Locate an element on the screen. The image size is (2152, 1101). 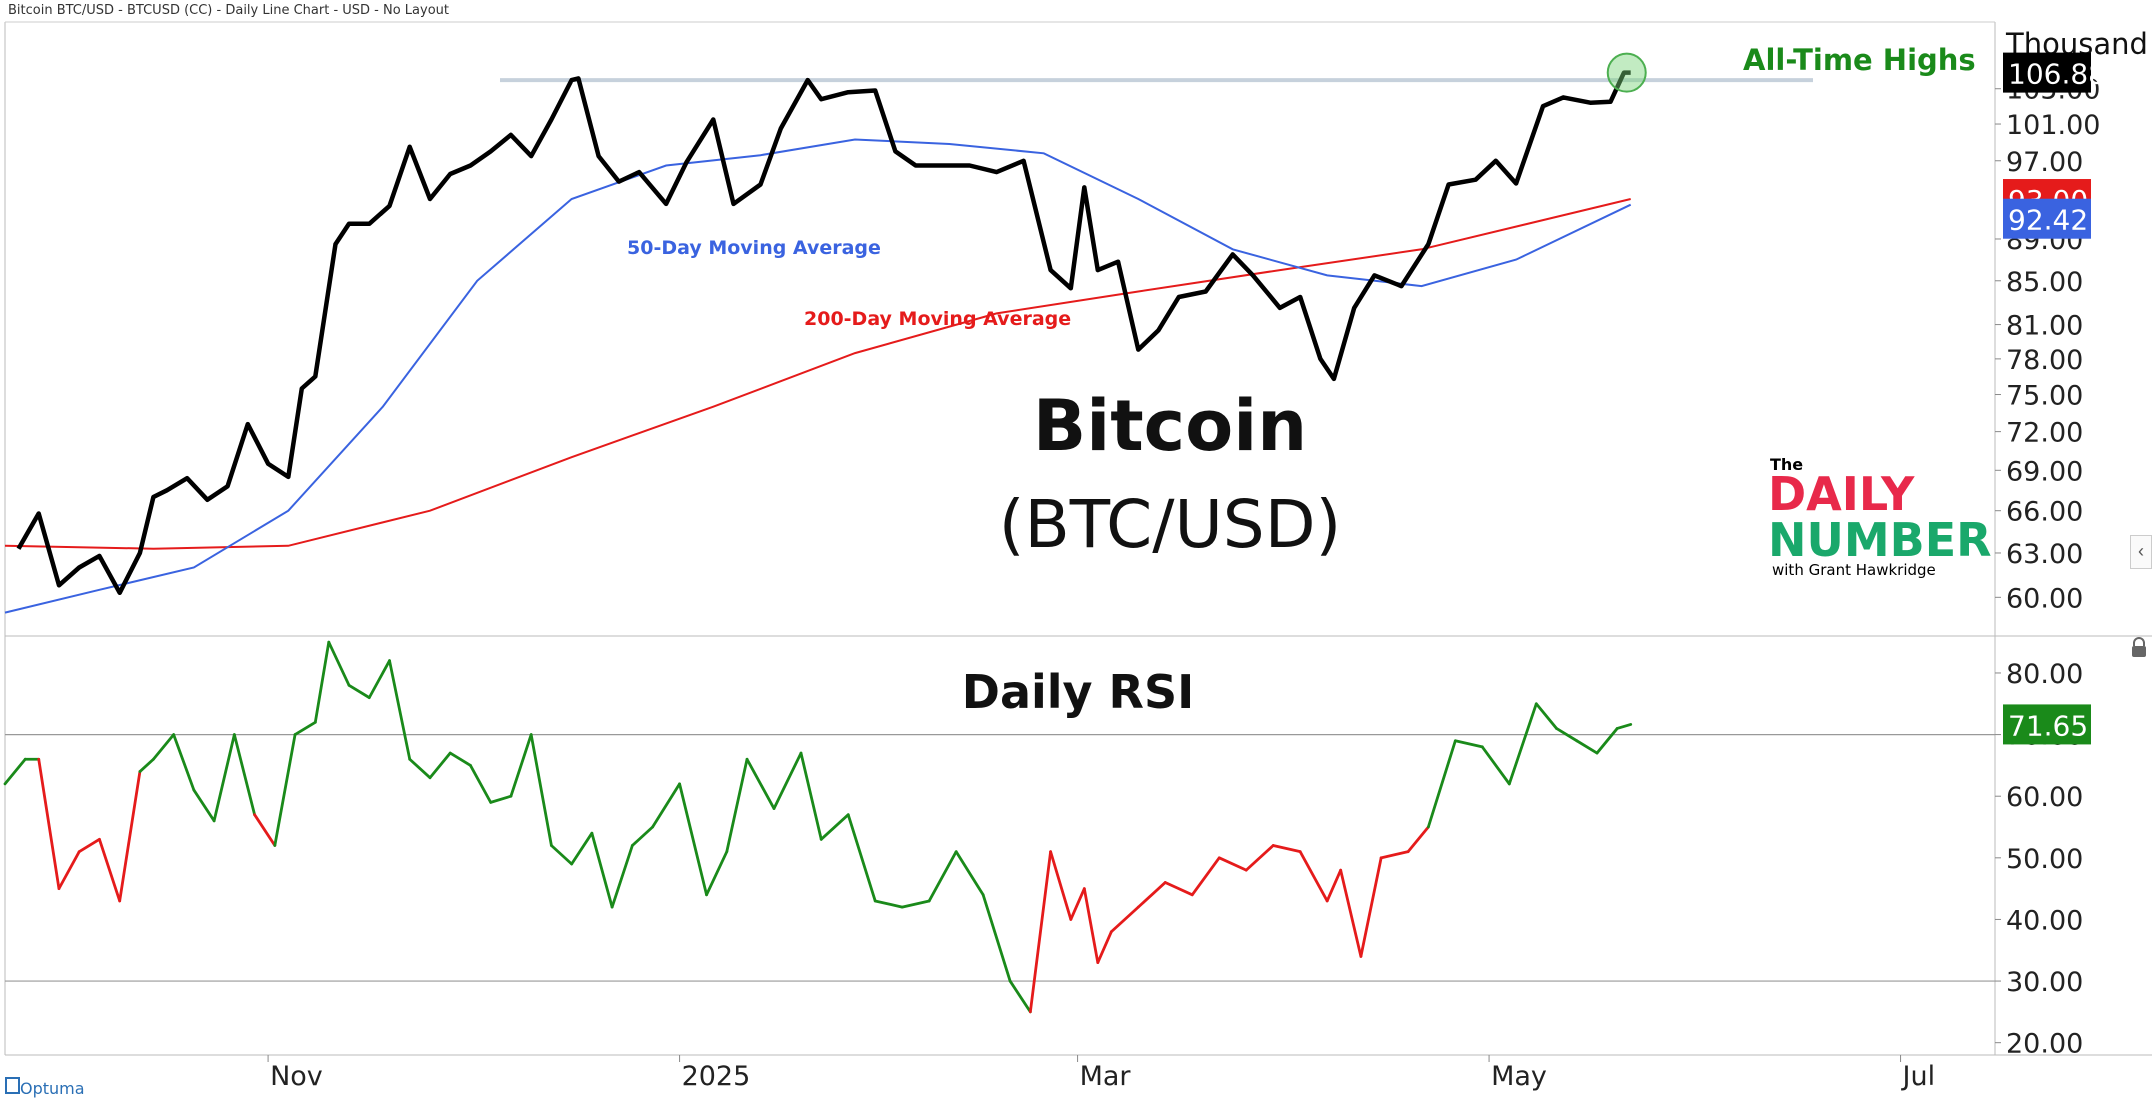
x-tick-label: May is located at coordinates (1519, 1076).